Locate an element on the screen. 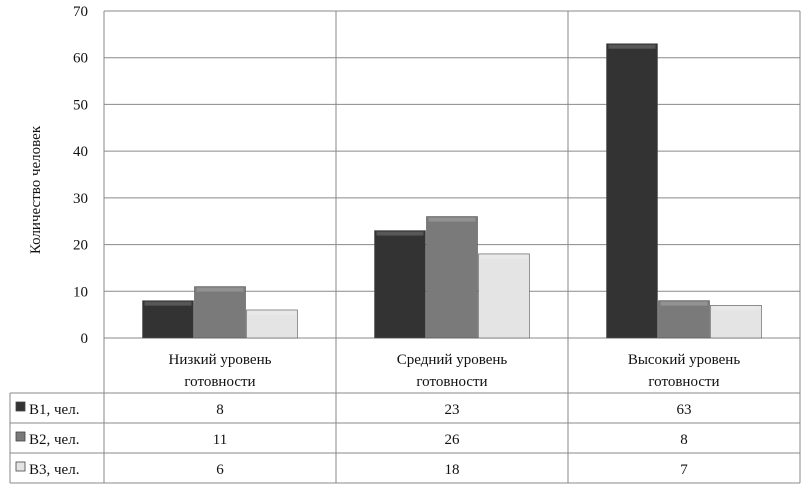  legend-series-name: B1, чел. is located at coordinates (54, 410).